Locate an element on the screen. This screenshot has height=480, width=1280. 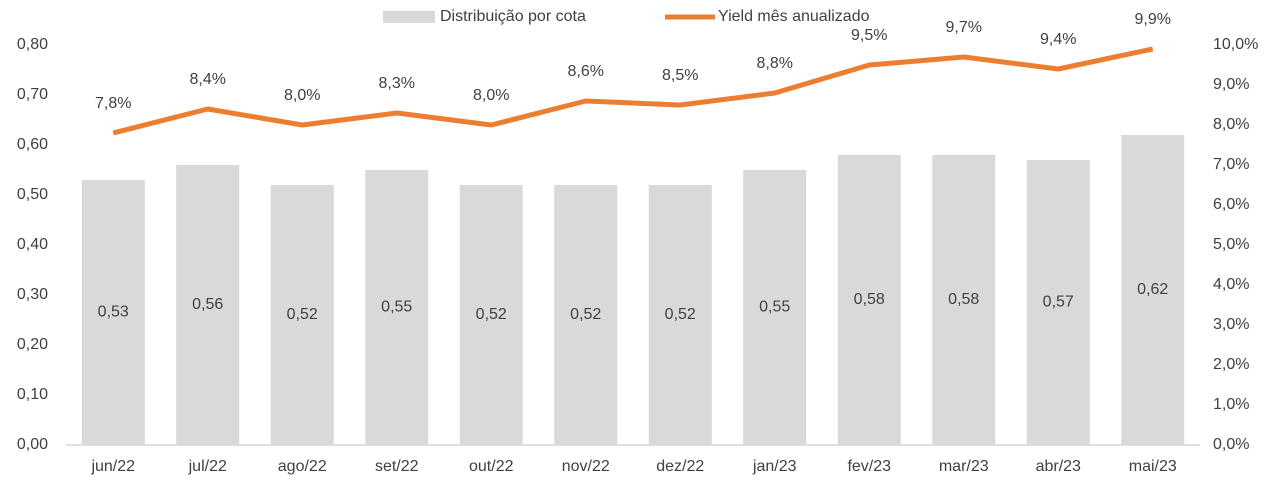
line-value-label: 8,6% is located at coordinates (586, 71).